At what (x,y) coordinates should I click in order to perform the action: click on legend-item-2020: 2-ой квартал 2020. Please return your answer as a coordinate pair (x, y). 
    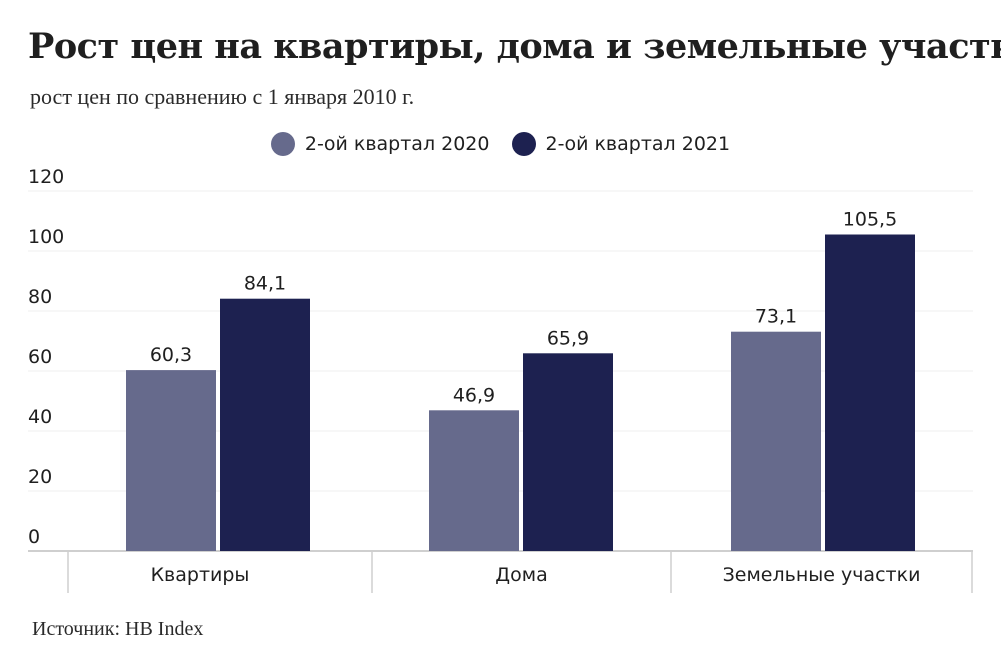
    Looking at the image, I should click on (380, 144).